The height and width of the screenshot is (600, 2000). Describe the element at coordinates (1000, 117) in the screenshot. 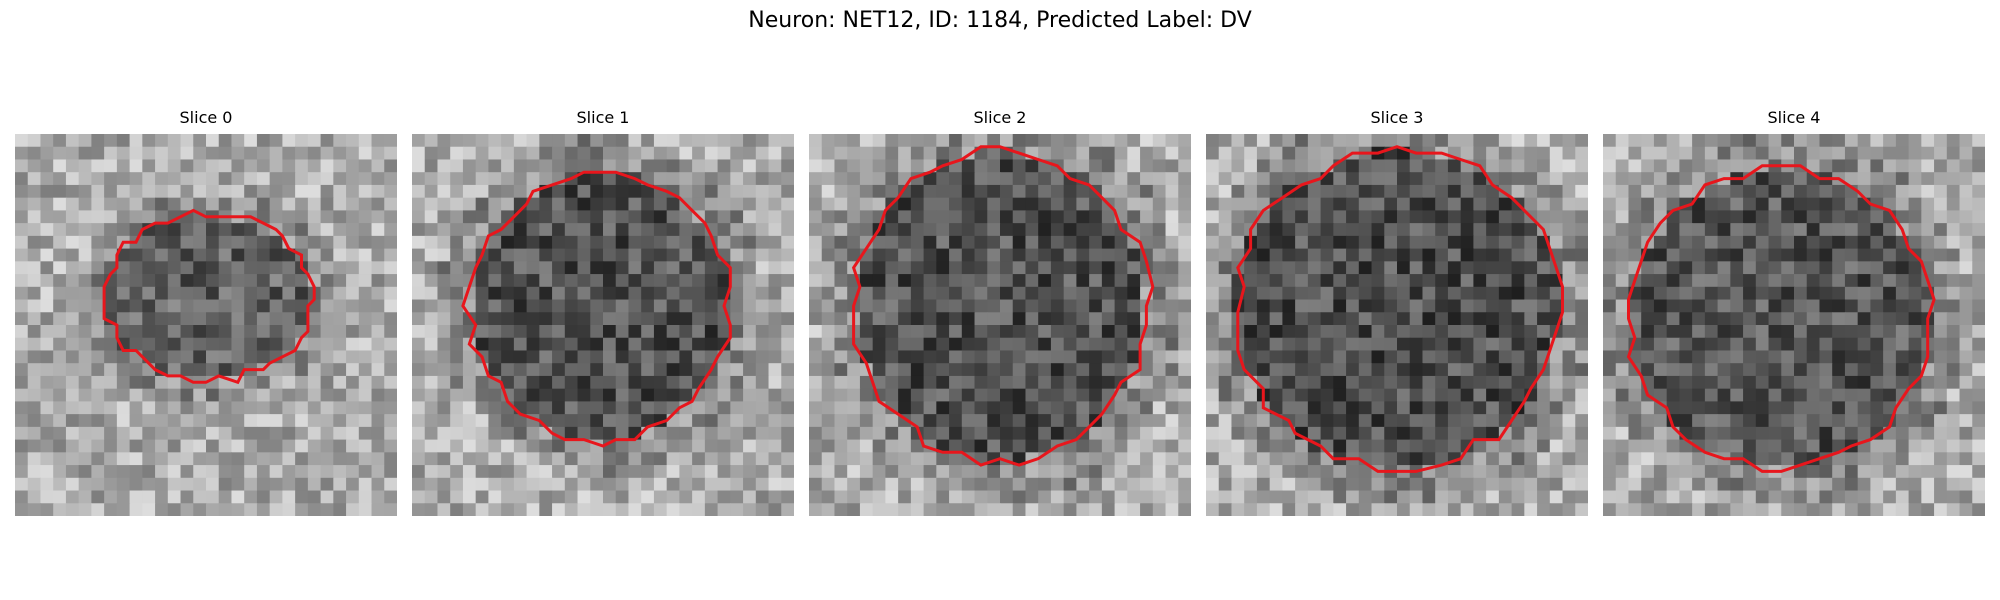

I see `slice-title: Slice 2` at that location.